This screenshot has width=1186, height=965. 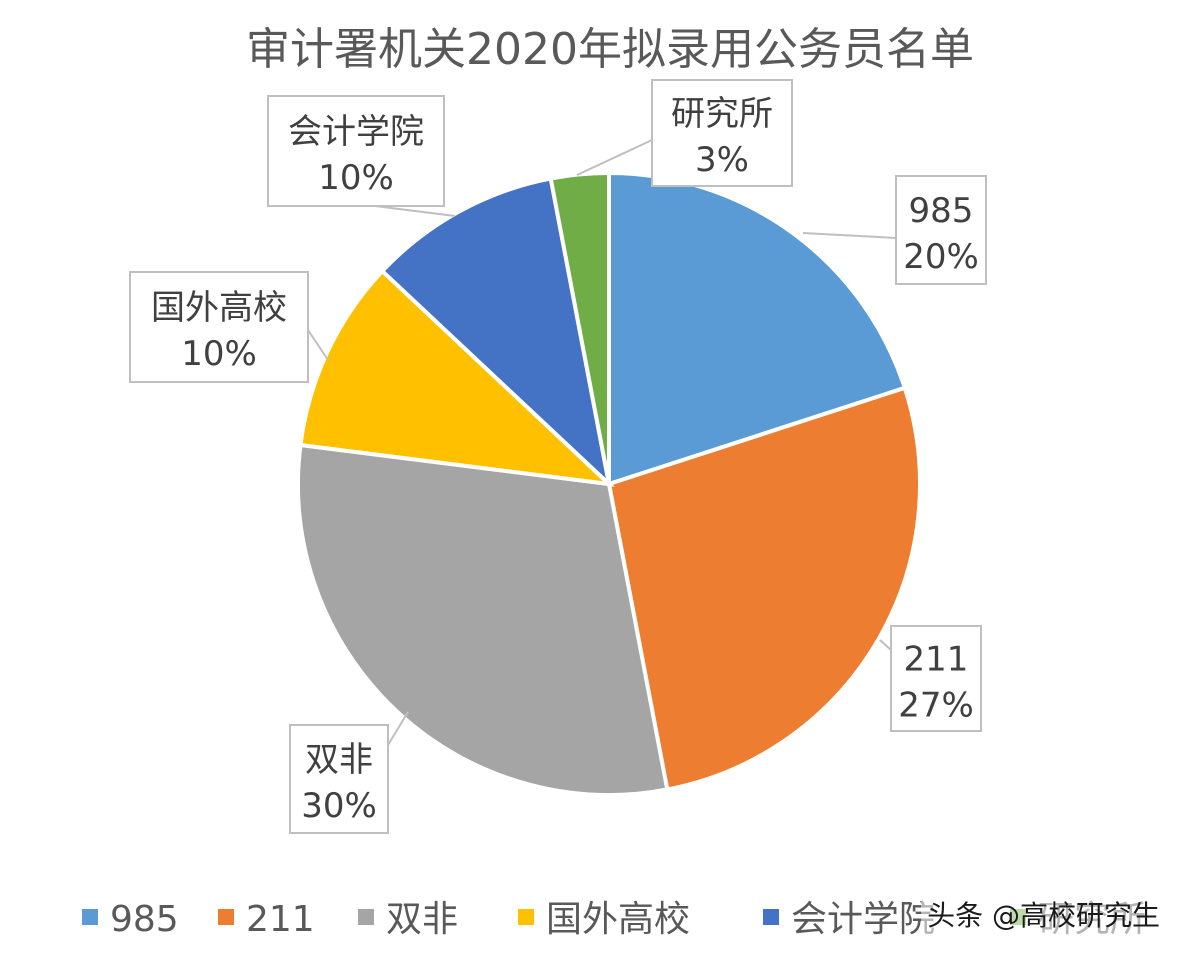 What do you see at coordinates (280, 919) in the screenshot?
I see `legend-label: 211` at bounding box center [280, 919].